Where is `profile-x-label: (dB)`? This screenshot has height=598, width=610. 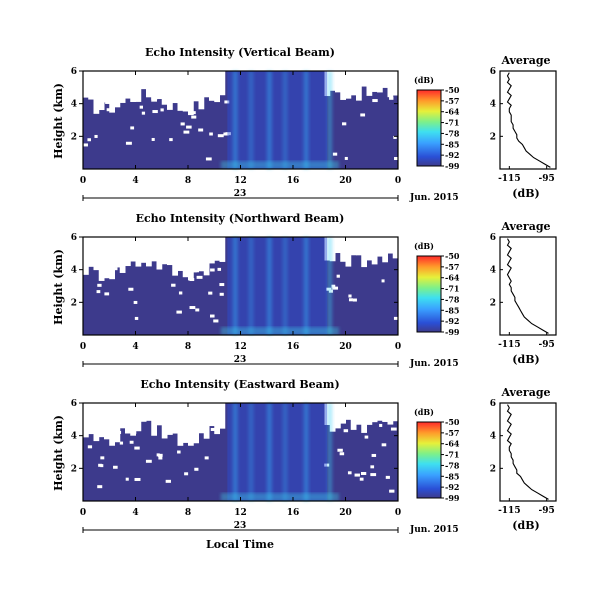
profile-x-label: (dB) is located at coordinates (525, 193).